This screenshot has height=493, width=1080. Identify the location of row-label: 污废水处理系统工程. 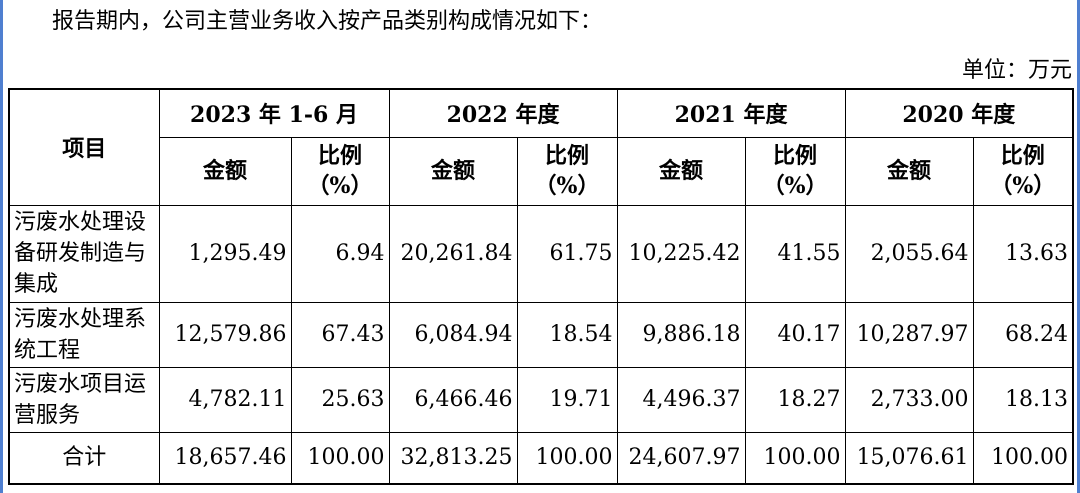
(84, 334).